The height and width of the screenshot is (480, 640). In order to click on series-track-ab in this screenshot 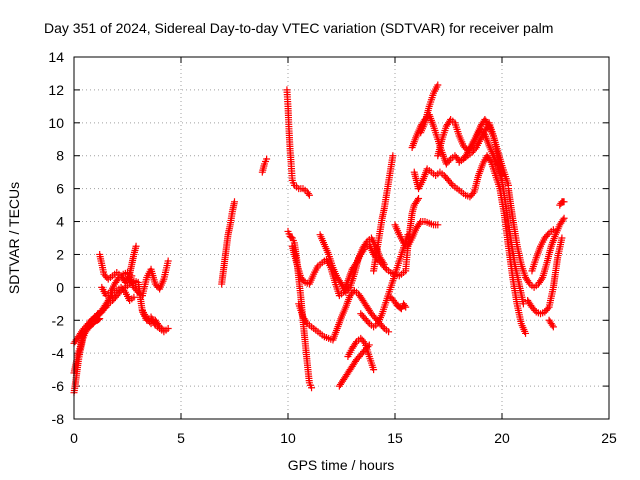, I will do `click(545, 276)`.